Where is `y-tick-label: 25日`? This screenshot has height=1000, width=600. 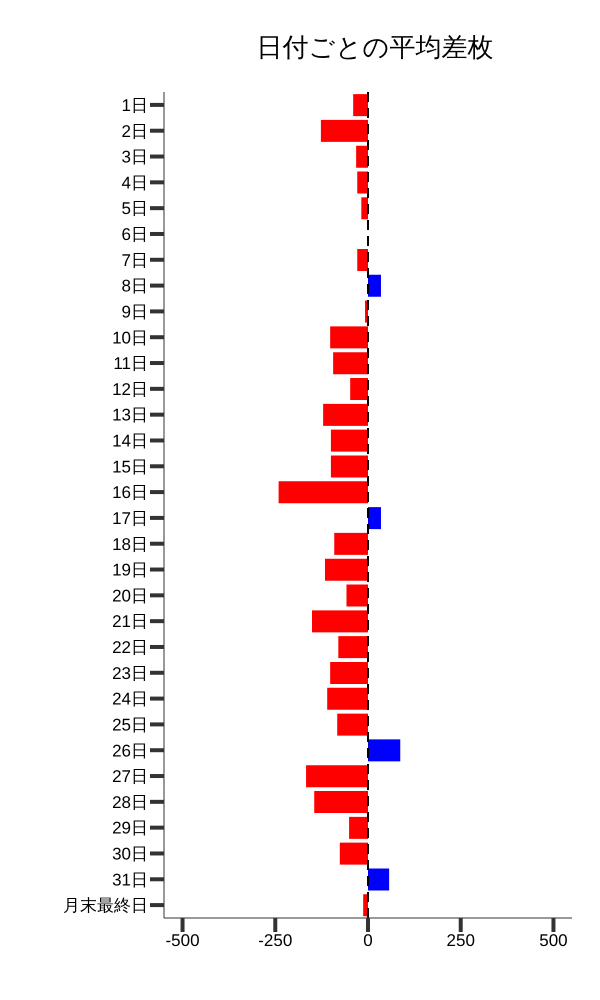 y-tick-label: 25日 is located at coordinates (130, 724).